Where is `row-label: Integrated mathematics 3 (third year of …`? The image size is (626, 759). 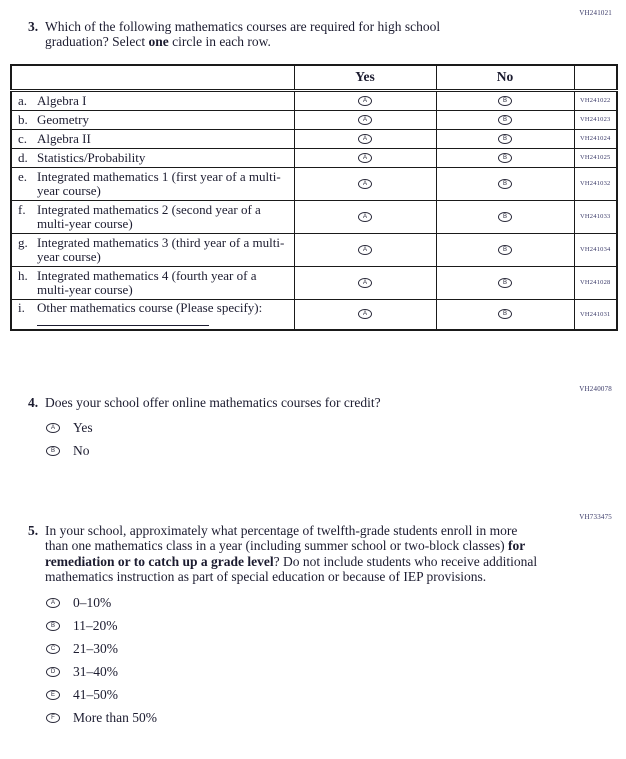 row-label: Integrated mathematics 3 (third year of … is located at coordinates (161, 249).